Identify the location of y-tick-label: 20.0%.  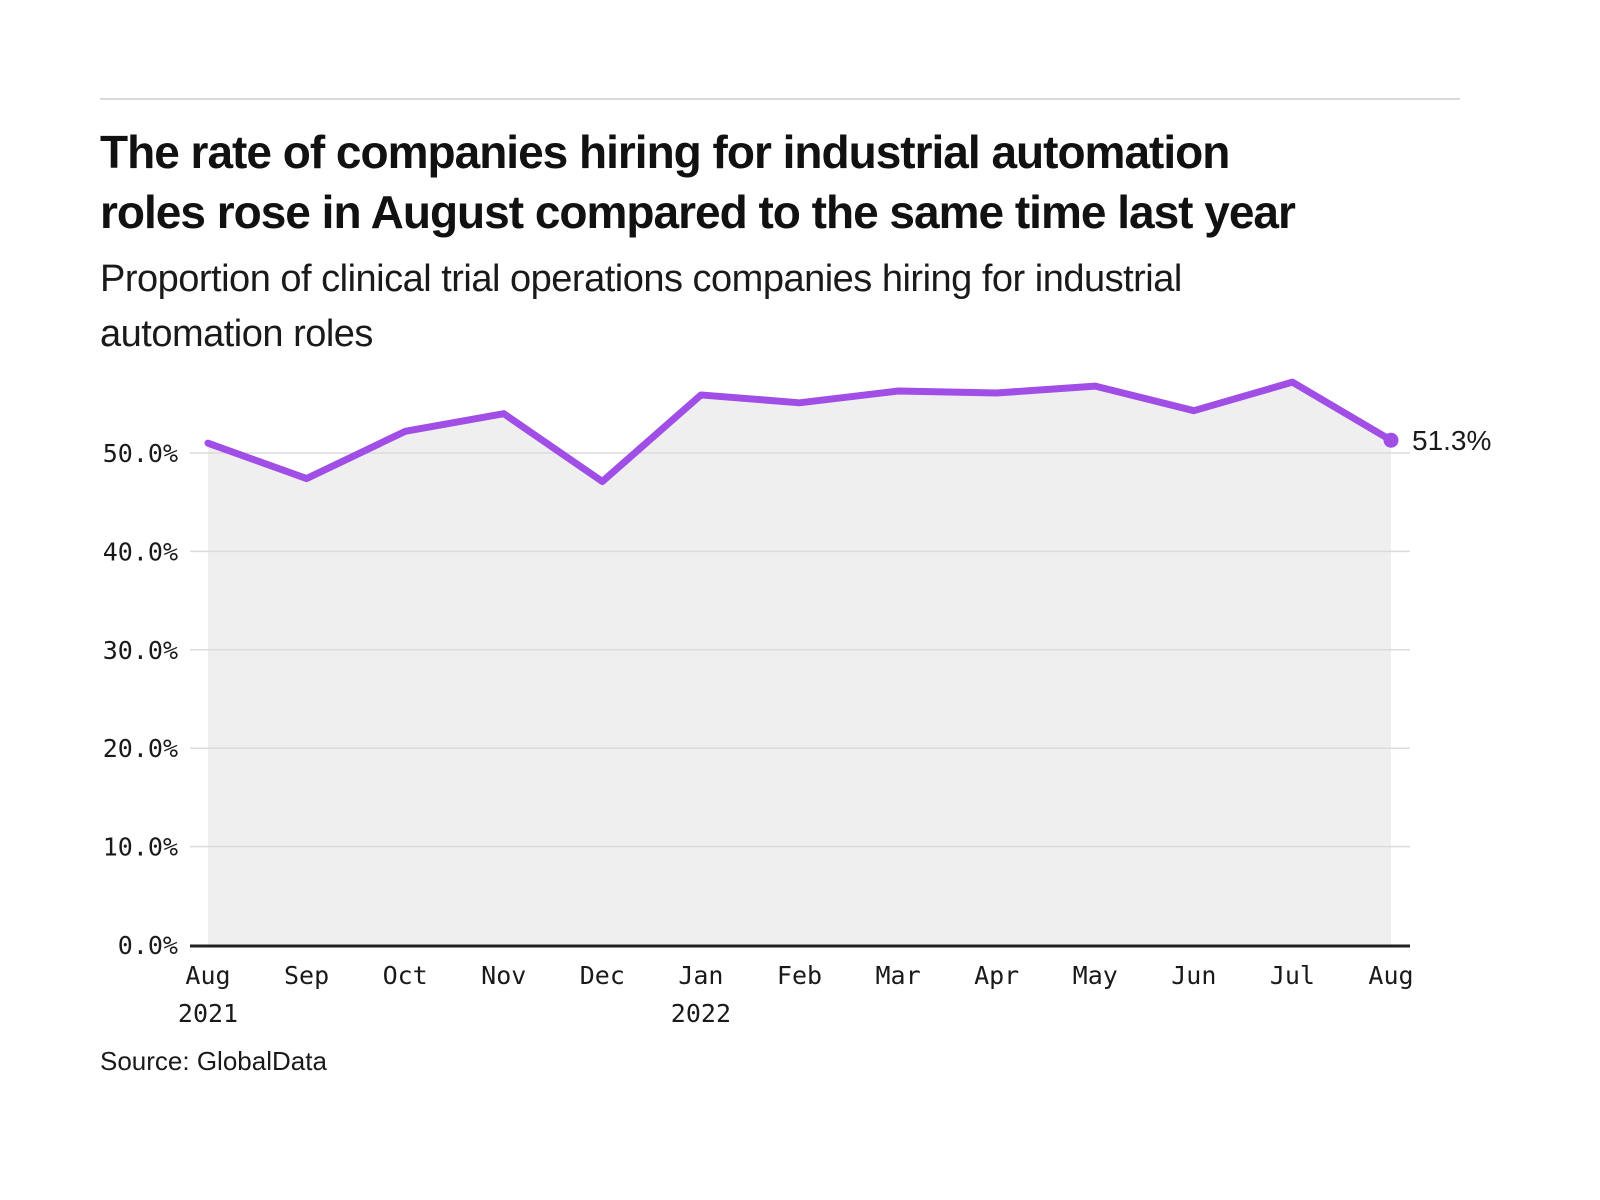
(140, 748).